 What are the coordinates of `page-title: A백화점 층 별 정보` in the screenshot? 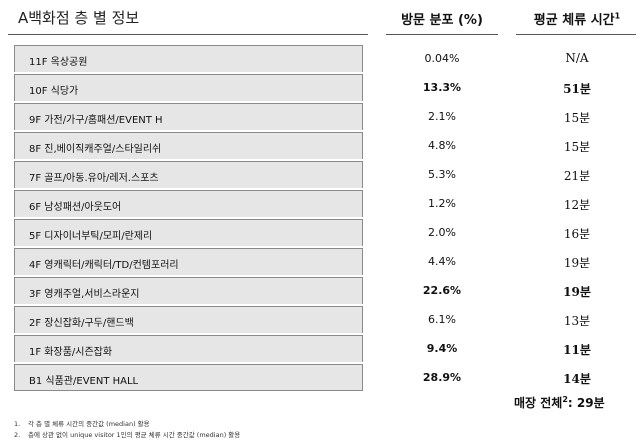 It's located at (79, 18).